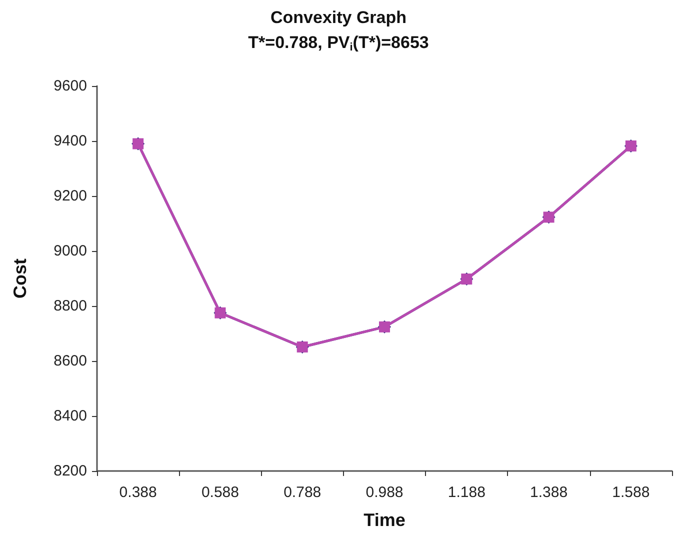 The image size is (677, 538). What do you see at coordinates (70, 141) in the screenshot?
I see `y-tick-label: 9400` at bounding box center [70, 141].